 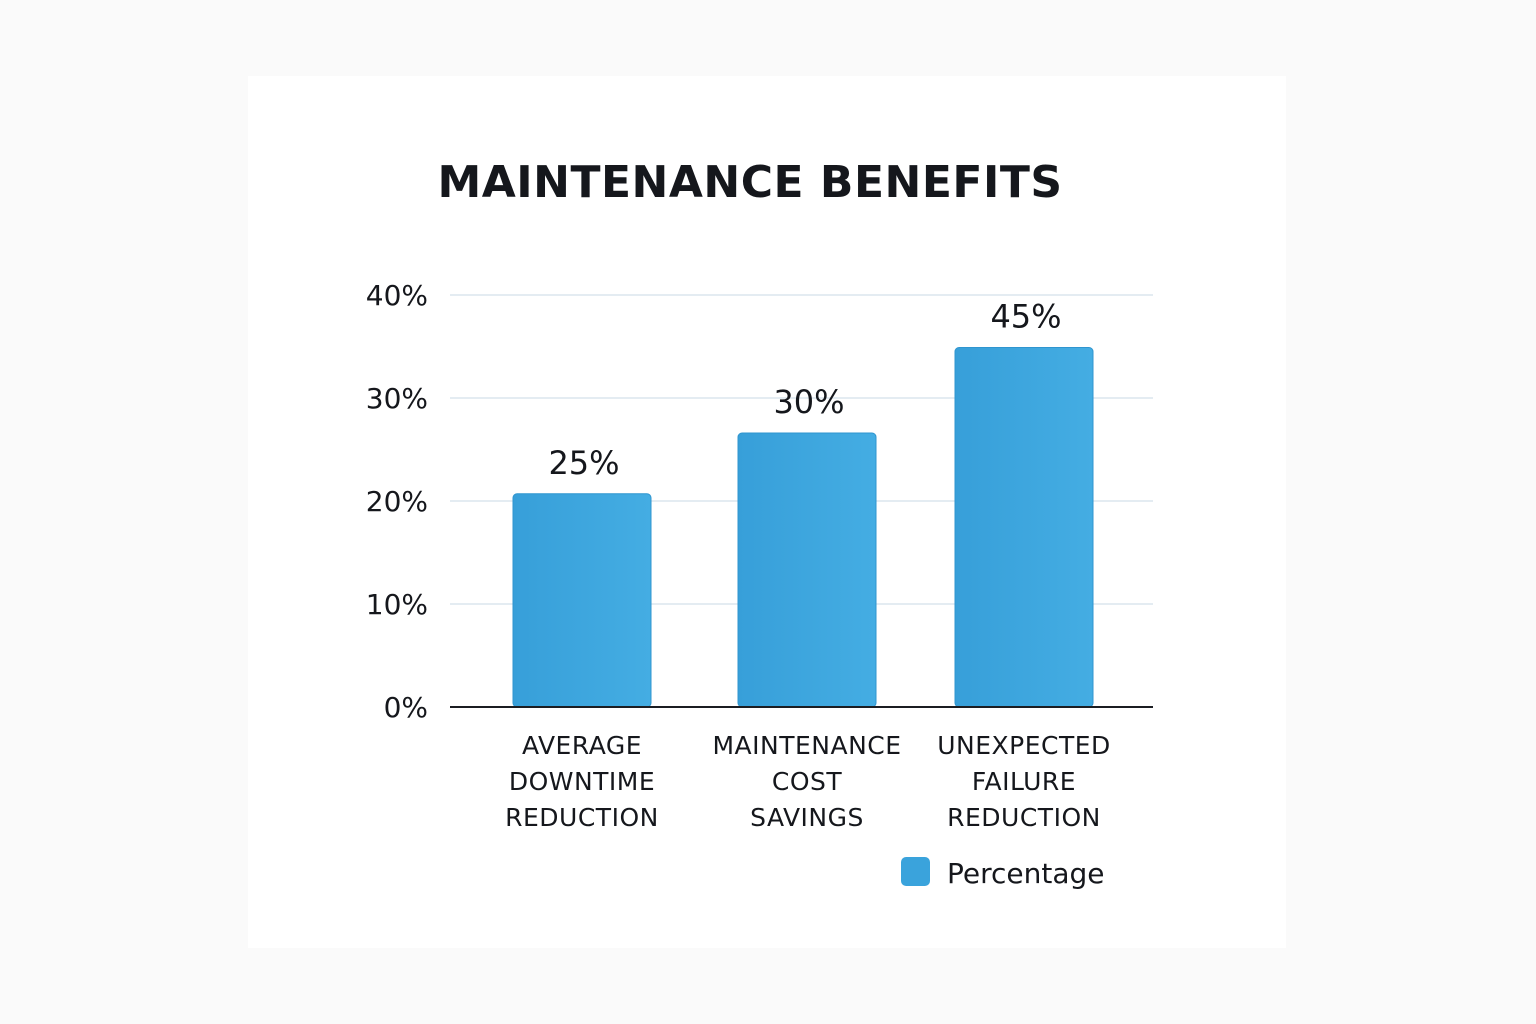 What do you see at coordinates (806, 745) in the screenshot?
I see `x-category-label: MAINTENANCE` at bounding box center [806, 745].